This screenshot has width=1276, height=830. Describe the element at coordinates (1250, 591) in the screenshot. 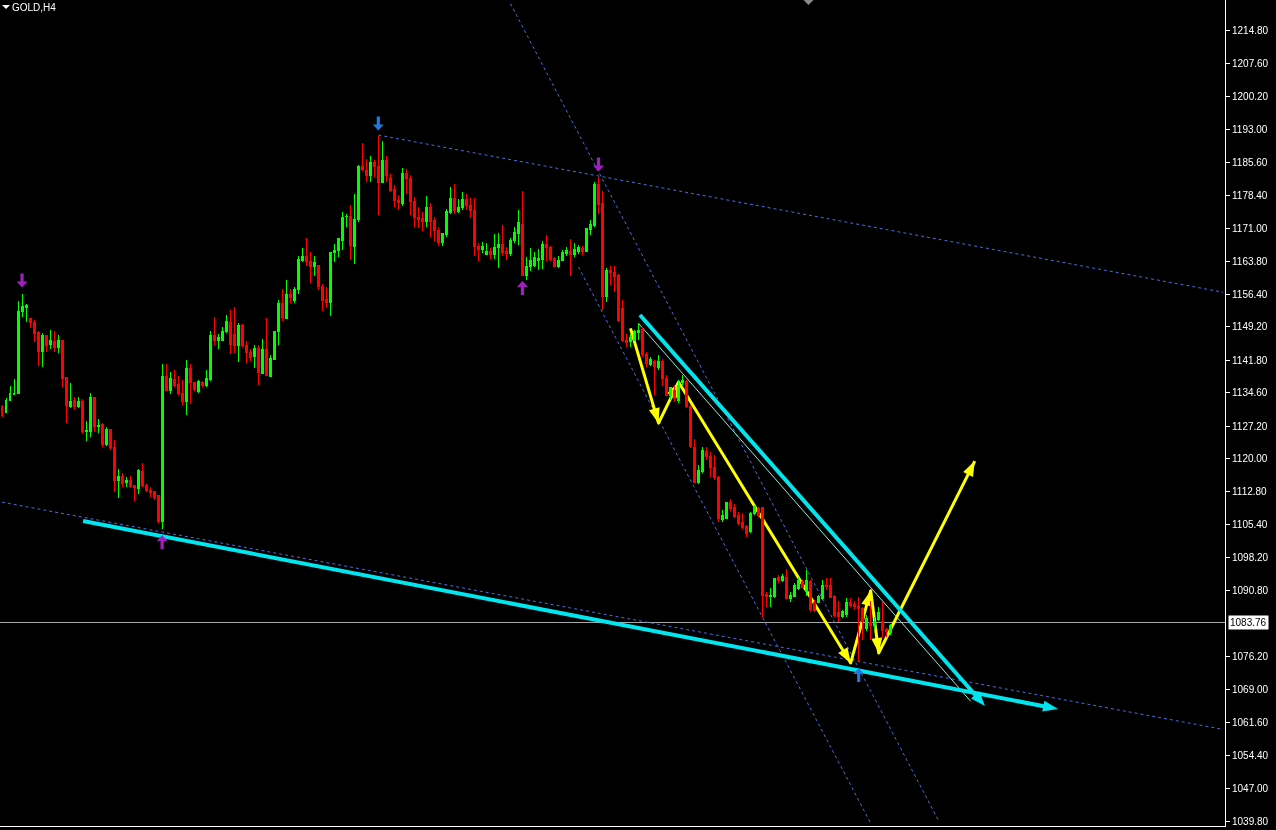

I see `y-tick-label: 1090.80` at that location.